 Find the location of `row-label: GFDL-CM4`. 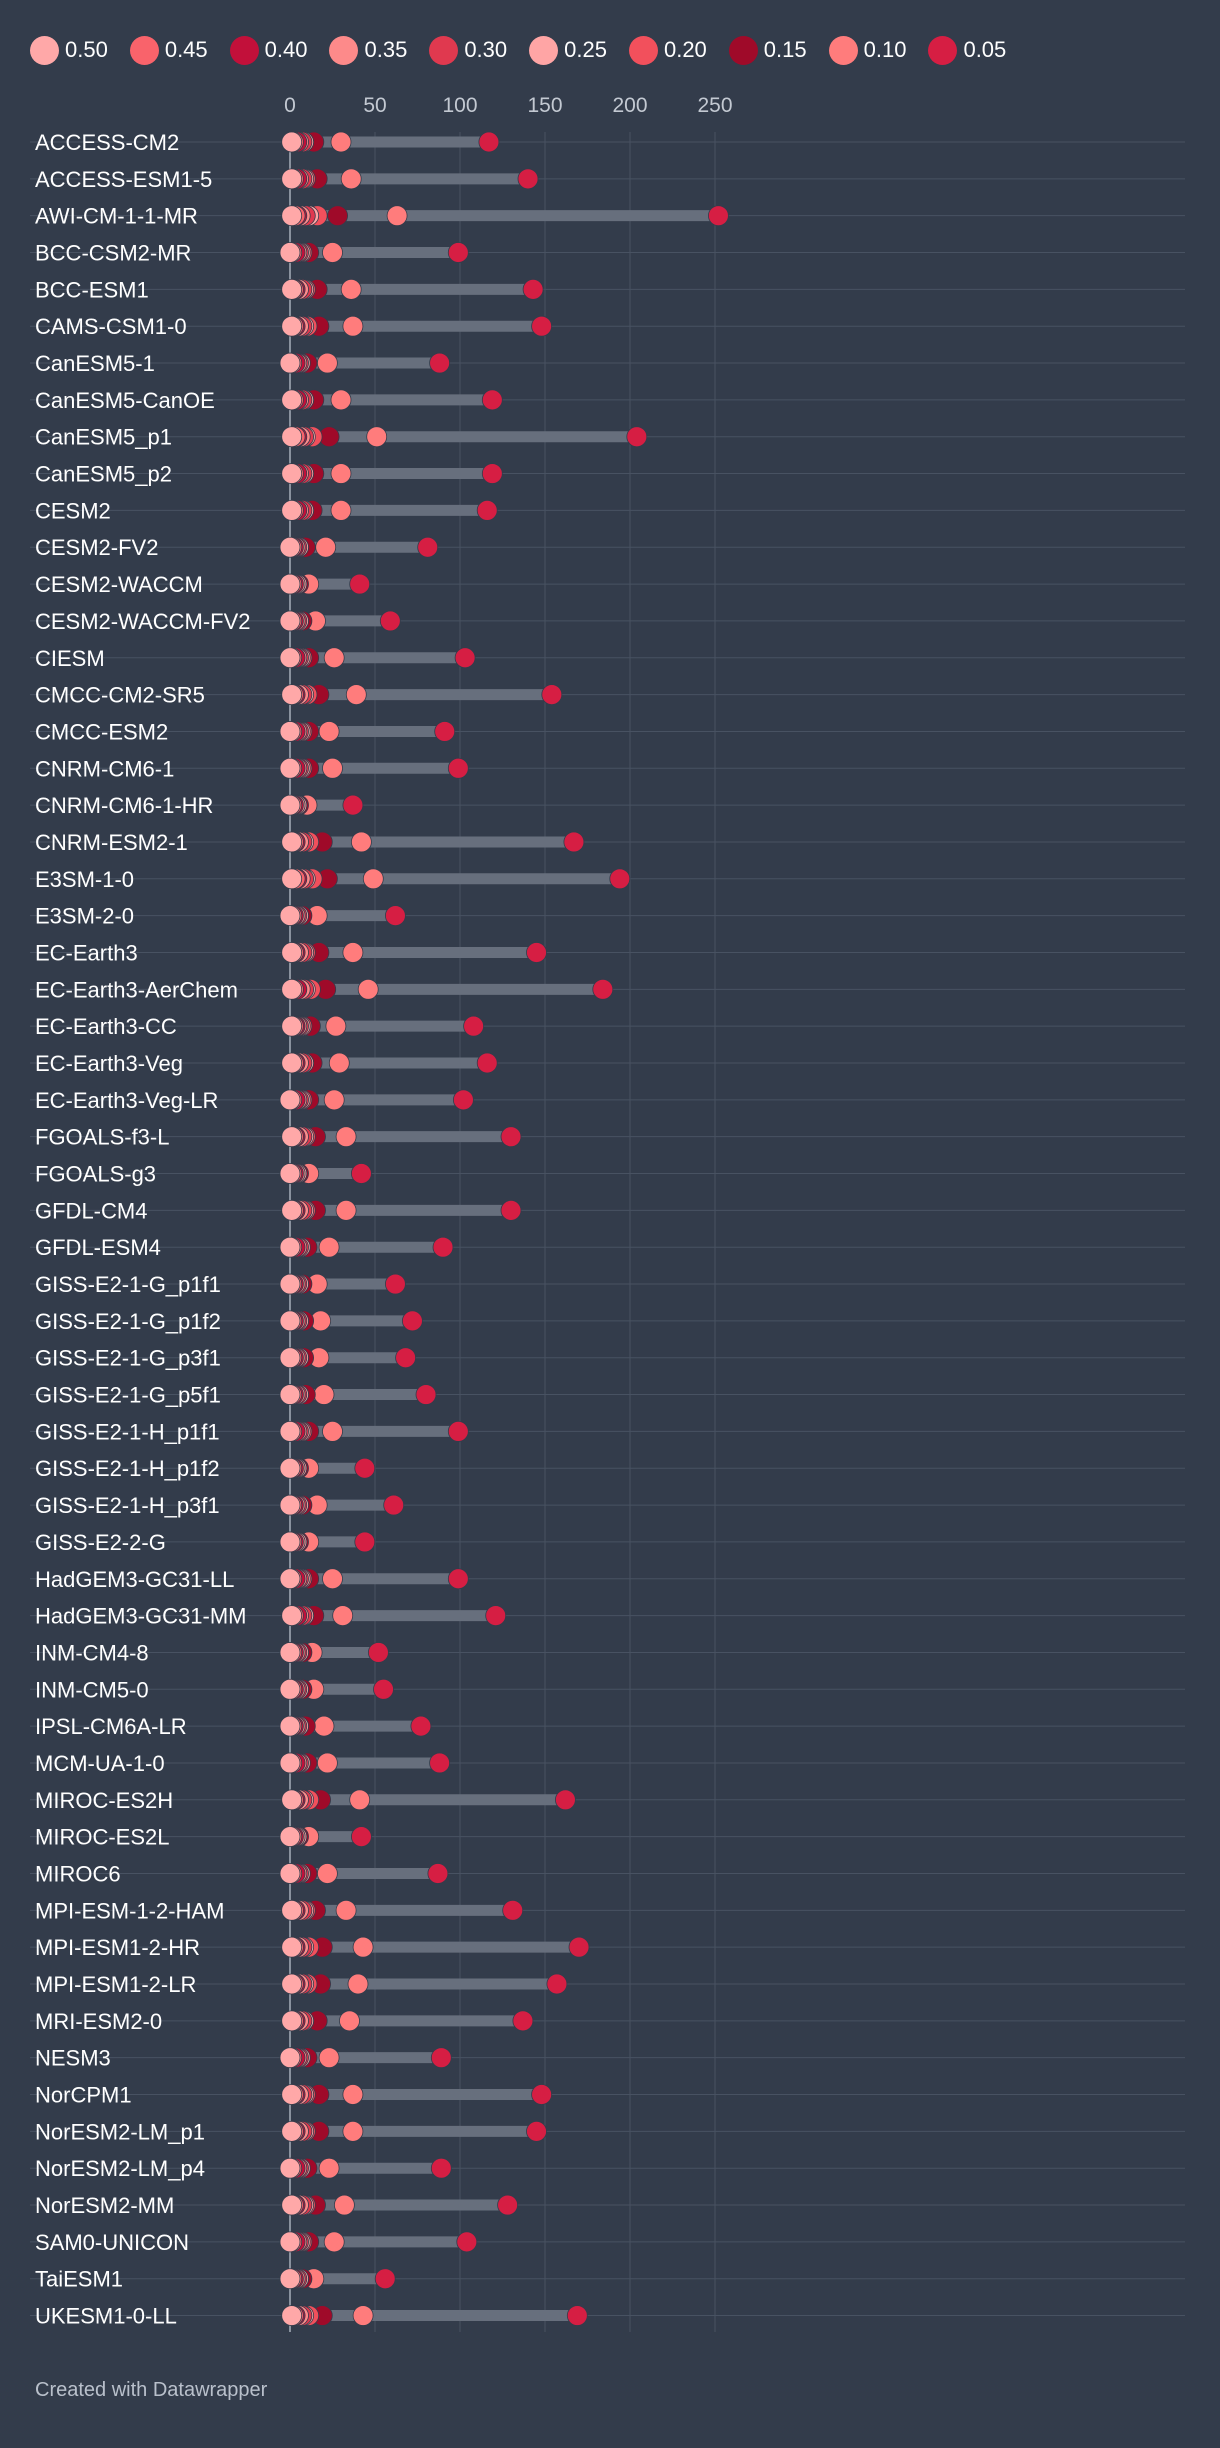

row-label: GFDL-CM4 is located at coordinates (91, 1210).